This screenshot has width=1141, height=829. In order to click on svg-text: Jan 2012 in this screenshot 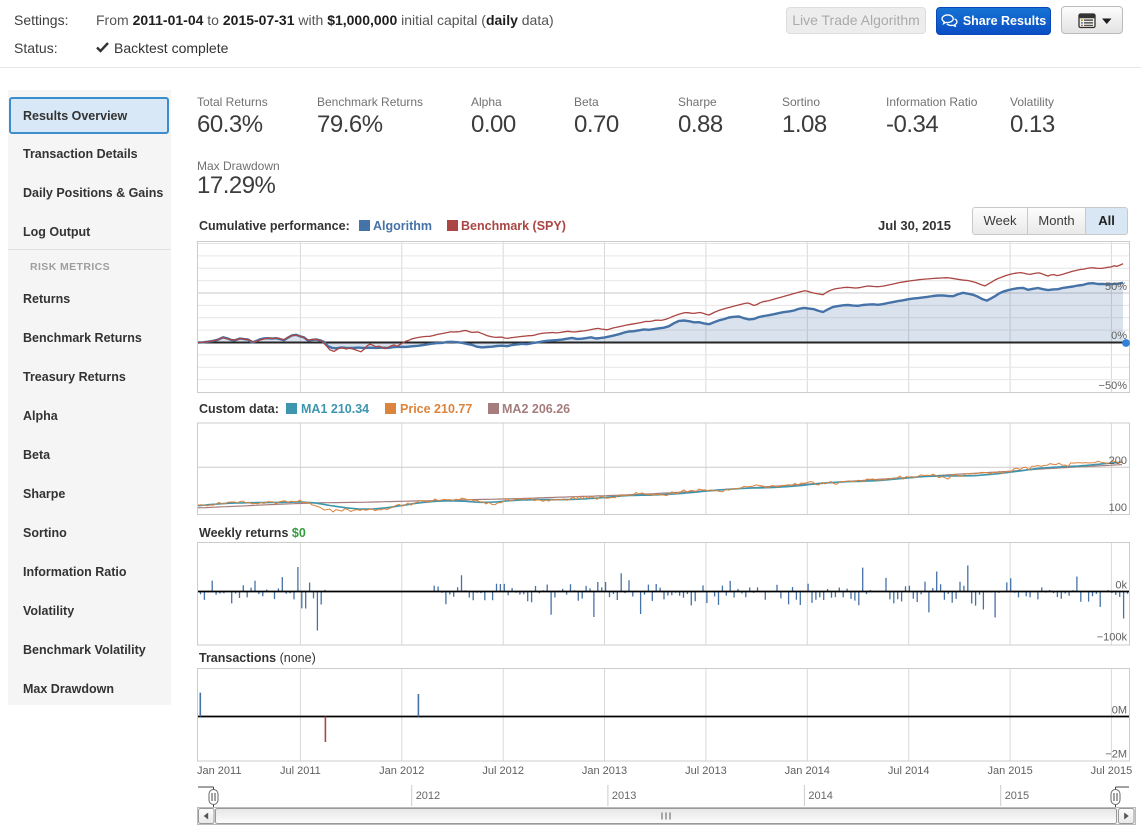, I will do `click(401, 771)`.